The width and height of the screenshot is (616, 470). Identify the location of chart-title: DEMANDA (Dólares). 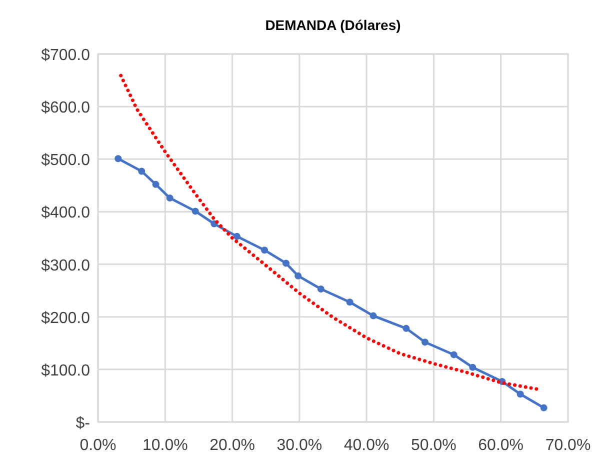
(333, 25).